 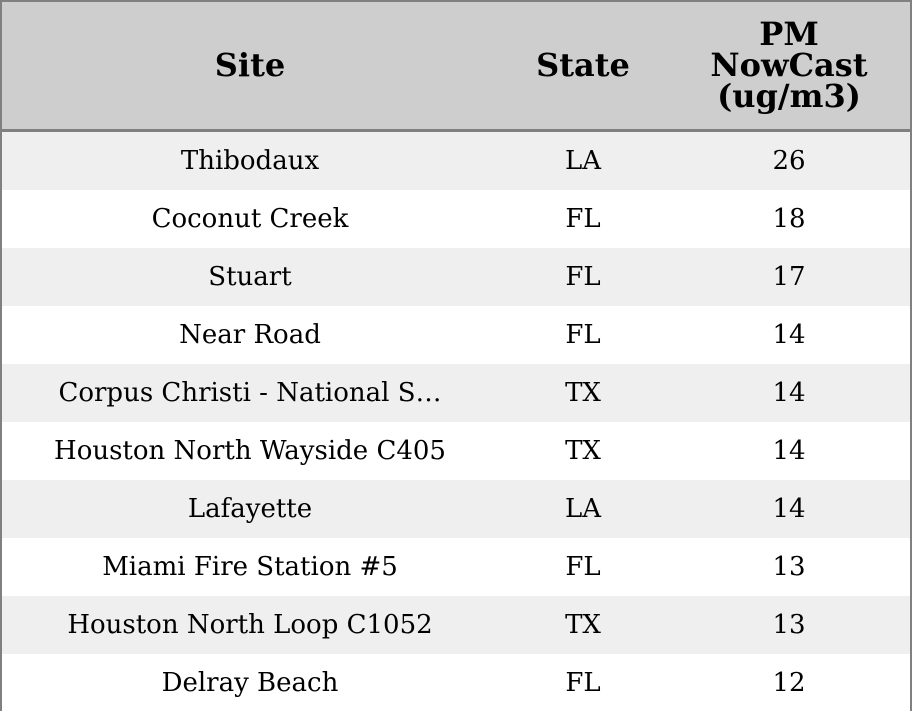 I want to click on pm-value-cell: 17, so click(x=789, y=277).